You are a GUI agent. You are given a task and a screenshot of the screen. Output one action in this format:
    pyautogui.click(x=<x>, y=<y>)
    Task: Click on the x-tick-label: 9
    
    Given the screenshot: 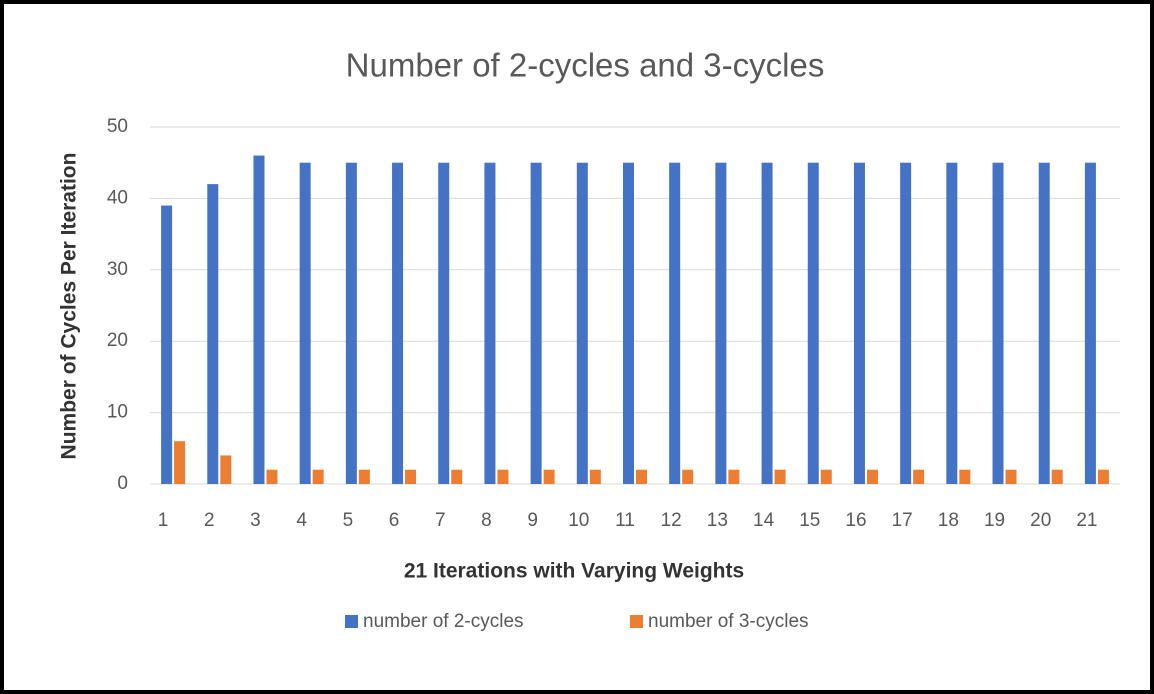 What is the action you would take?
    pyautogui.click(x=532, y=520)
    